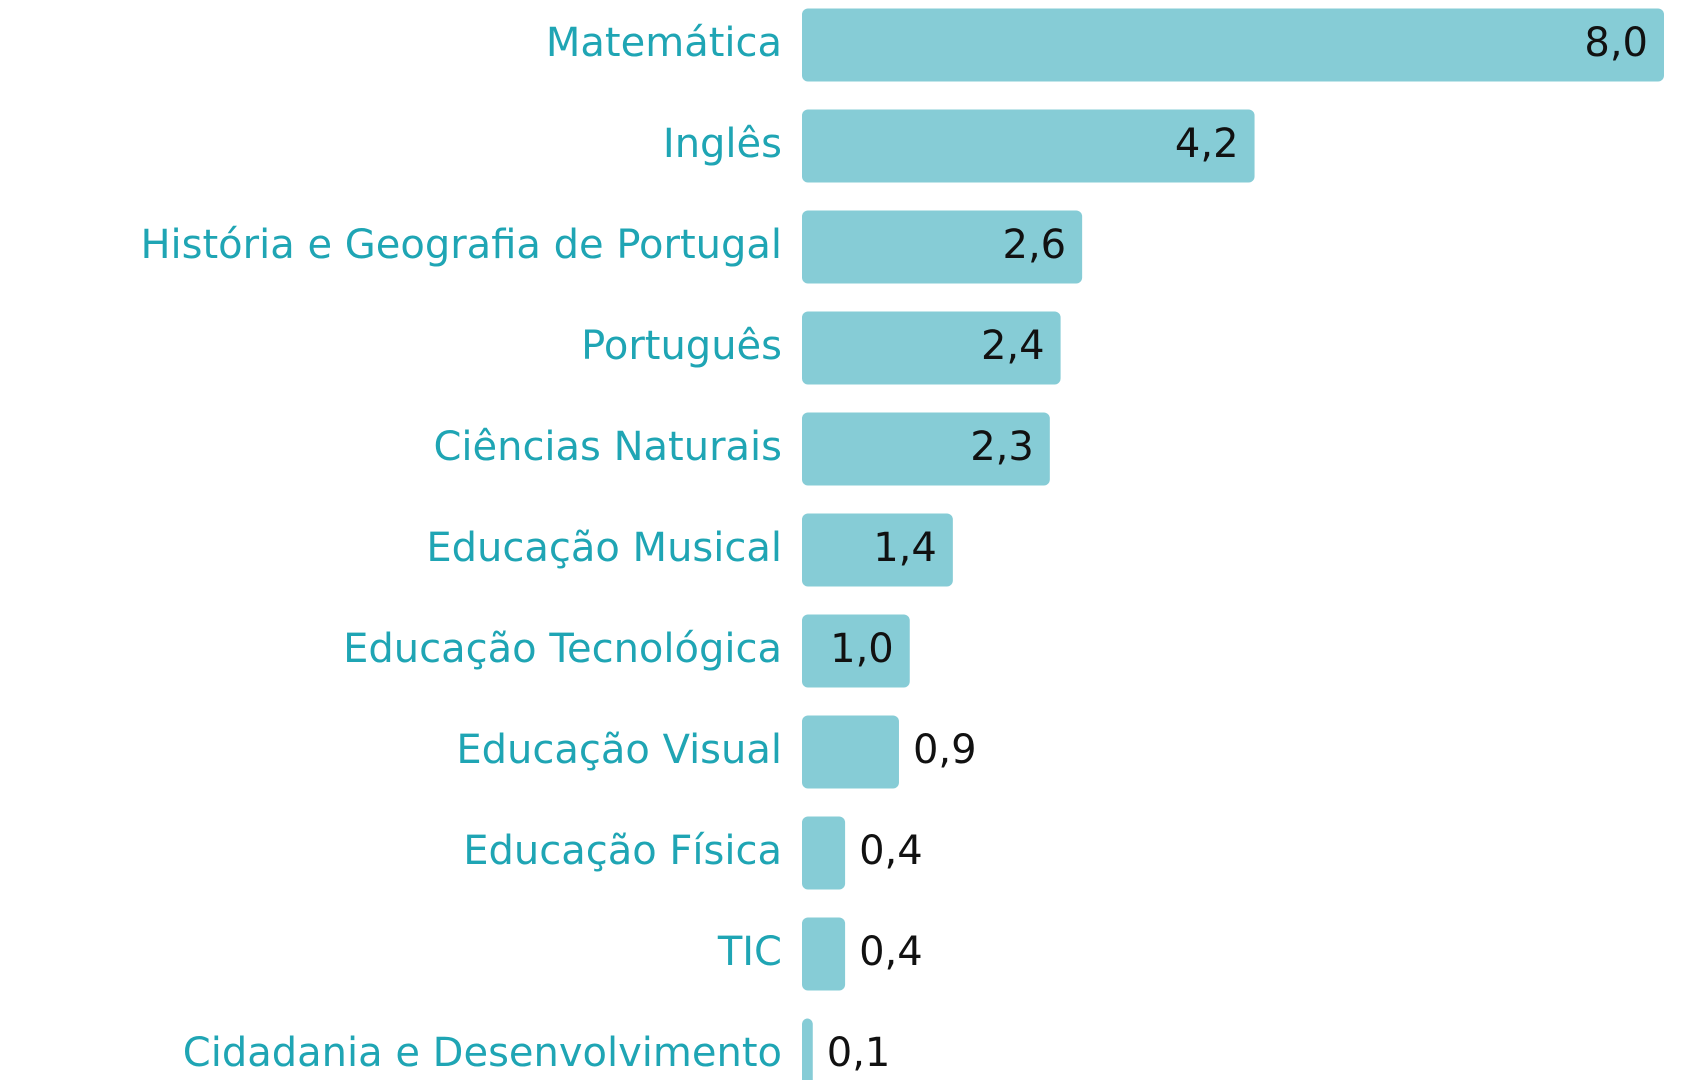  What do you see at coordinates (664, 43) in the screenshot?
I see `category-label: Matemática` at bounding box center [664, 43].